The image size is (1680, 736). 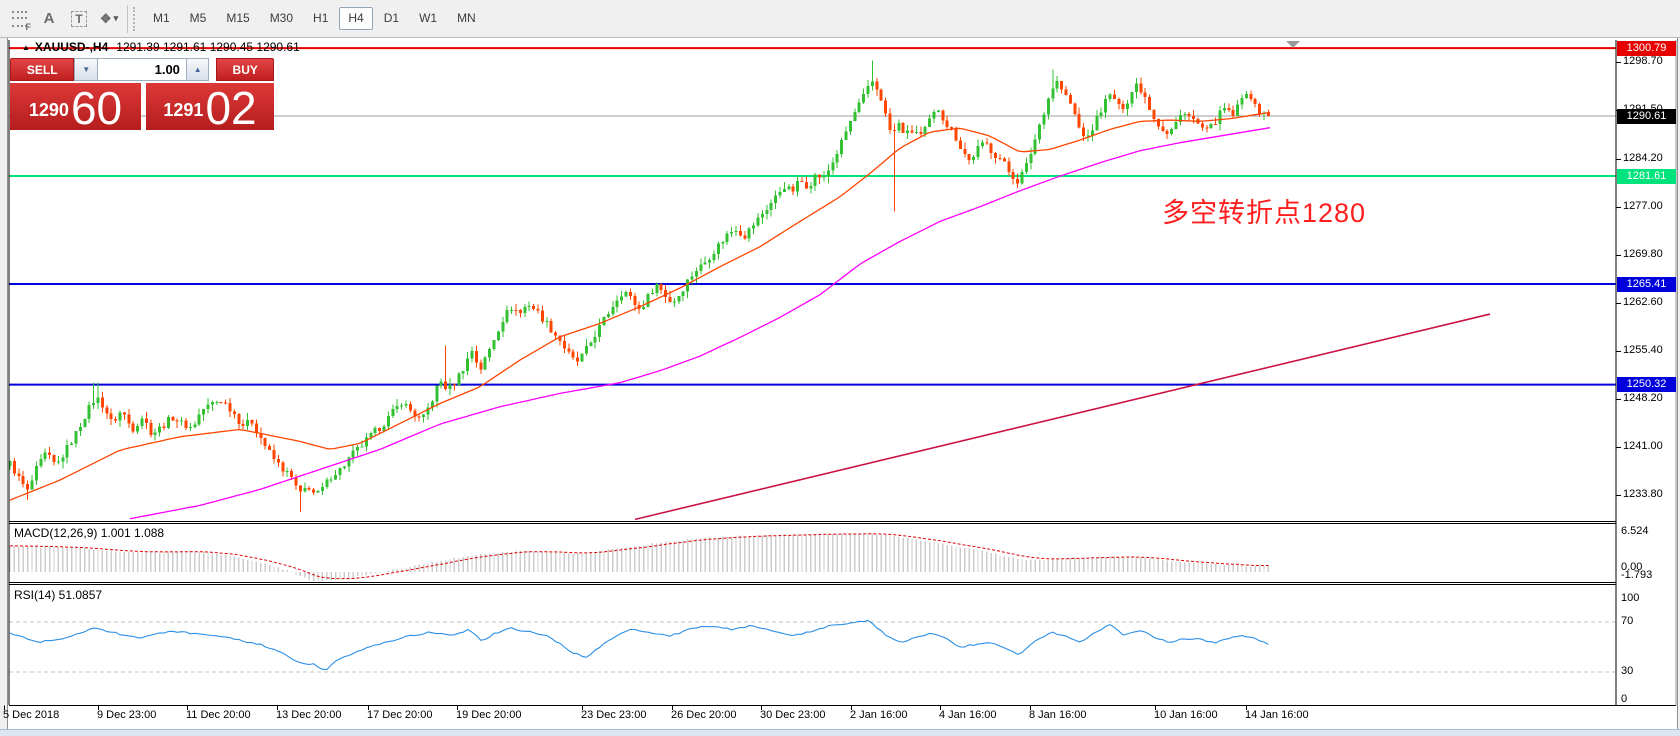 I want to click on volume-increase-button: ▲, so click(x=197, y=69).